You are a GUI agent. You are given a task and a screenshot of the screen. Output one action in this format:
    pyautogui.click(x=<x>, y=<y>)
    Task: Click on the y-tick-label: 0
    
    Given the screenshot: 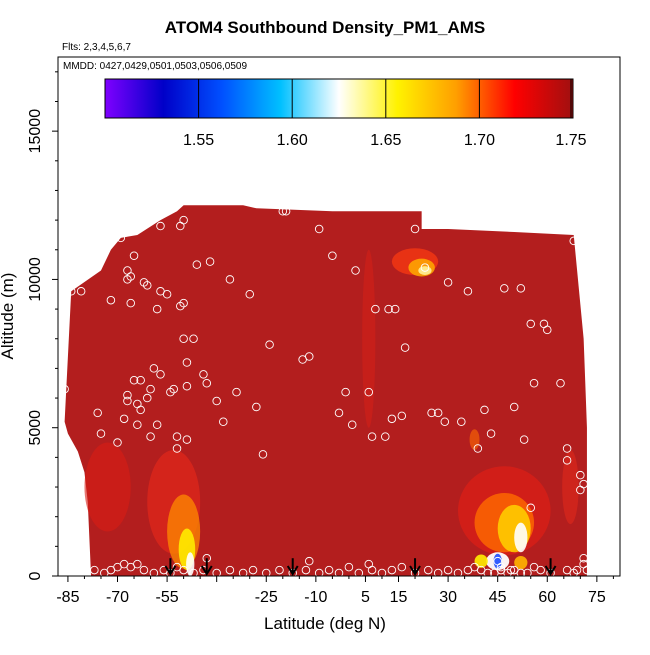 What is the action you would take?
    pyautogui.click(x=35, y=575)
    